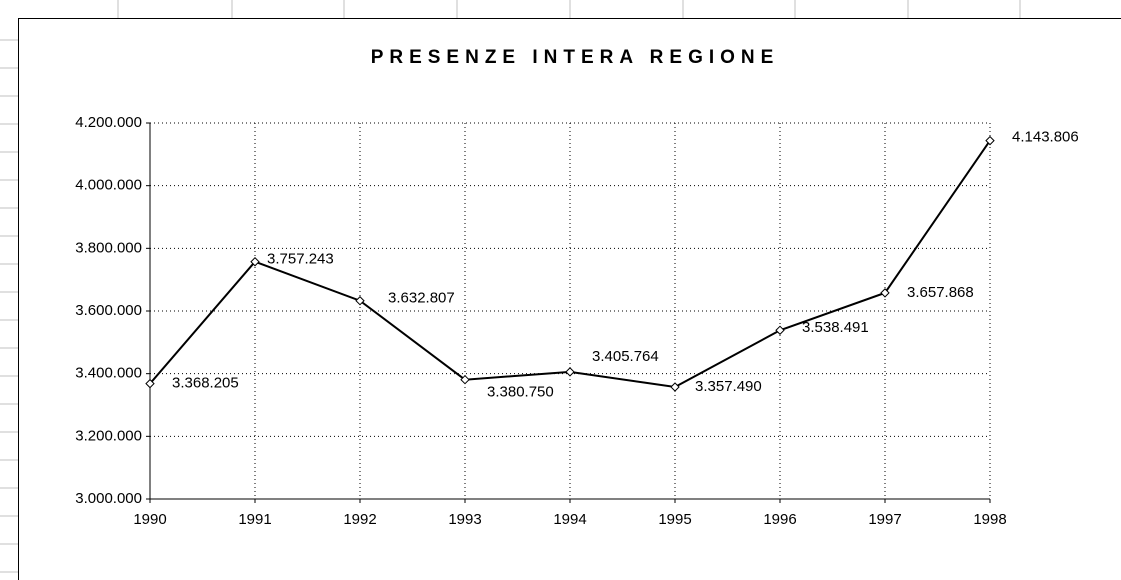 The image size is (1121, 580). I want to click on y-tick-label: 4.200.000, so click(108, 122).